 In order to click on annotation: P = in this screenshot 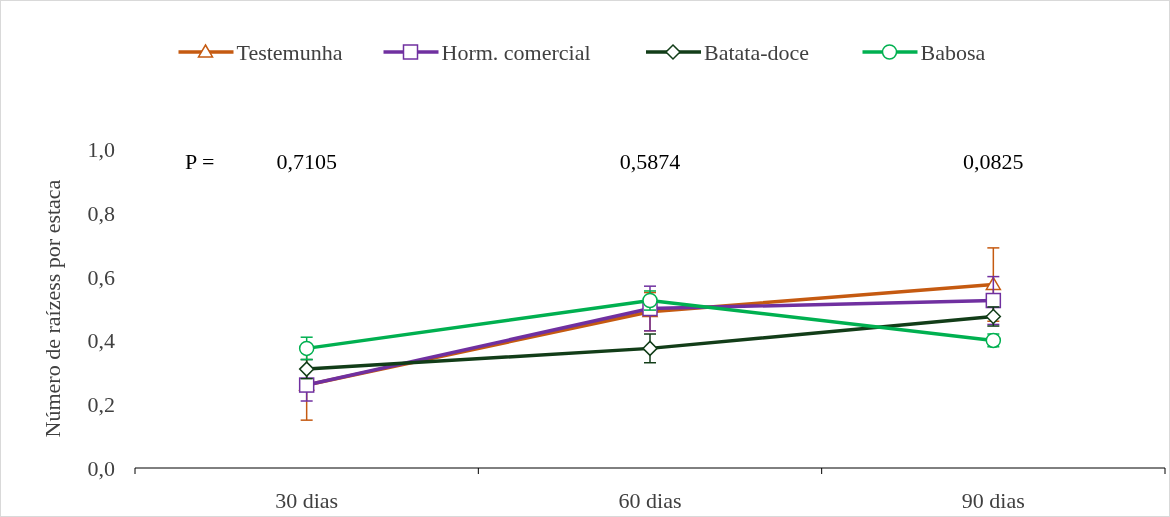, I will do `click(200, 161)`.